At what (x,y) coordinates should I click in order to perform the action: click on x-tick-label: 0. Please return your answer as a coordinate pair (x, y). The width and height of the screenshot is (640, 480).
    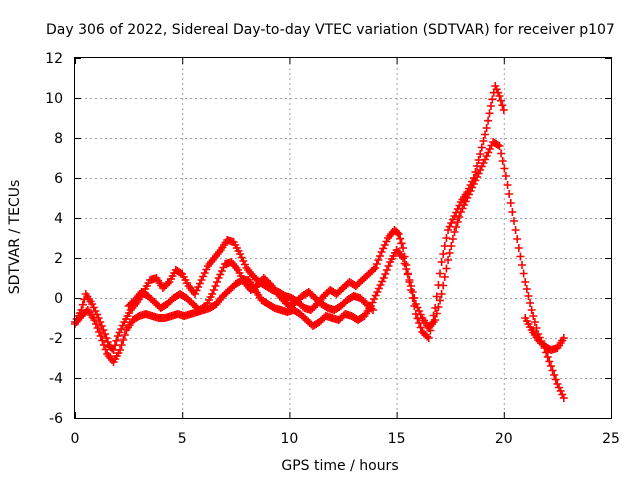
    Looking at the image, I should click on (75, 439).